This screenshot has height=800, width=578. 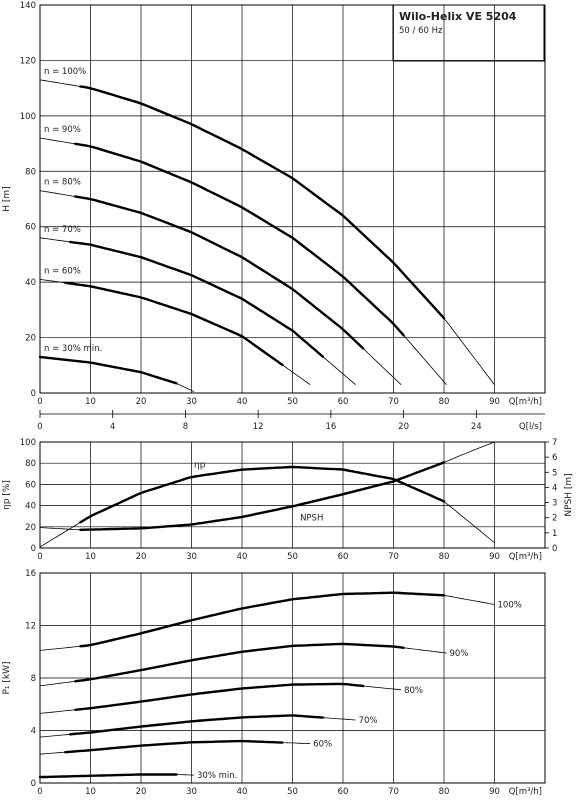 What do you see at coordinates (368, 721) in the screenshot?
I see `power-series-label: 70%` at bounding box center [368, 721].